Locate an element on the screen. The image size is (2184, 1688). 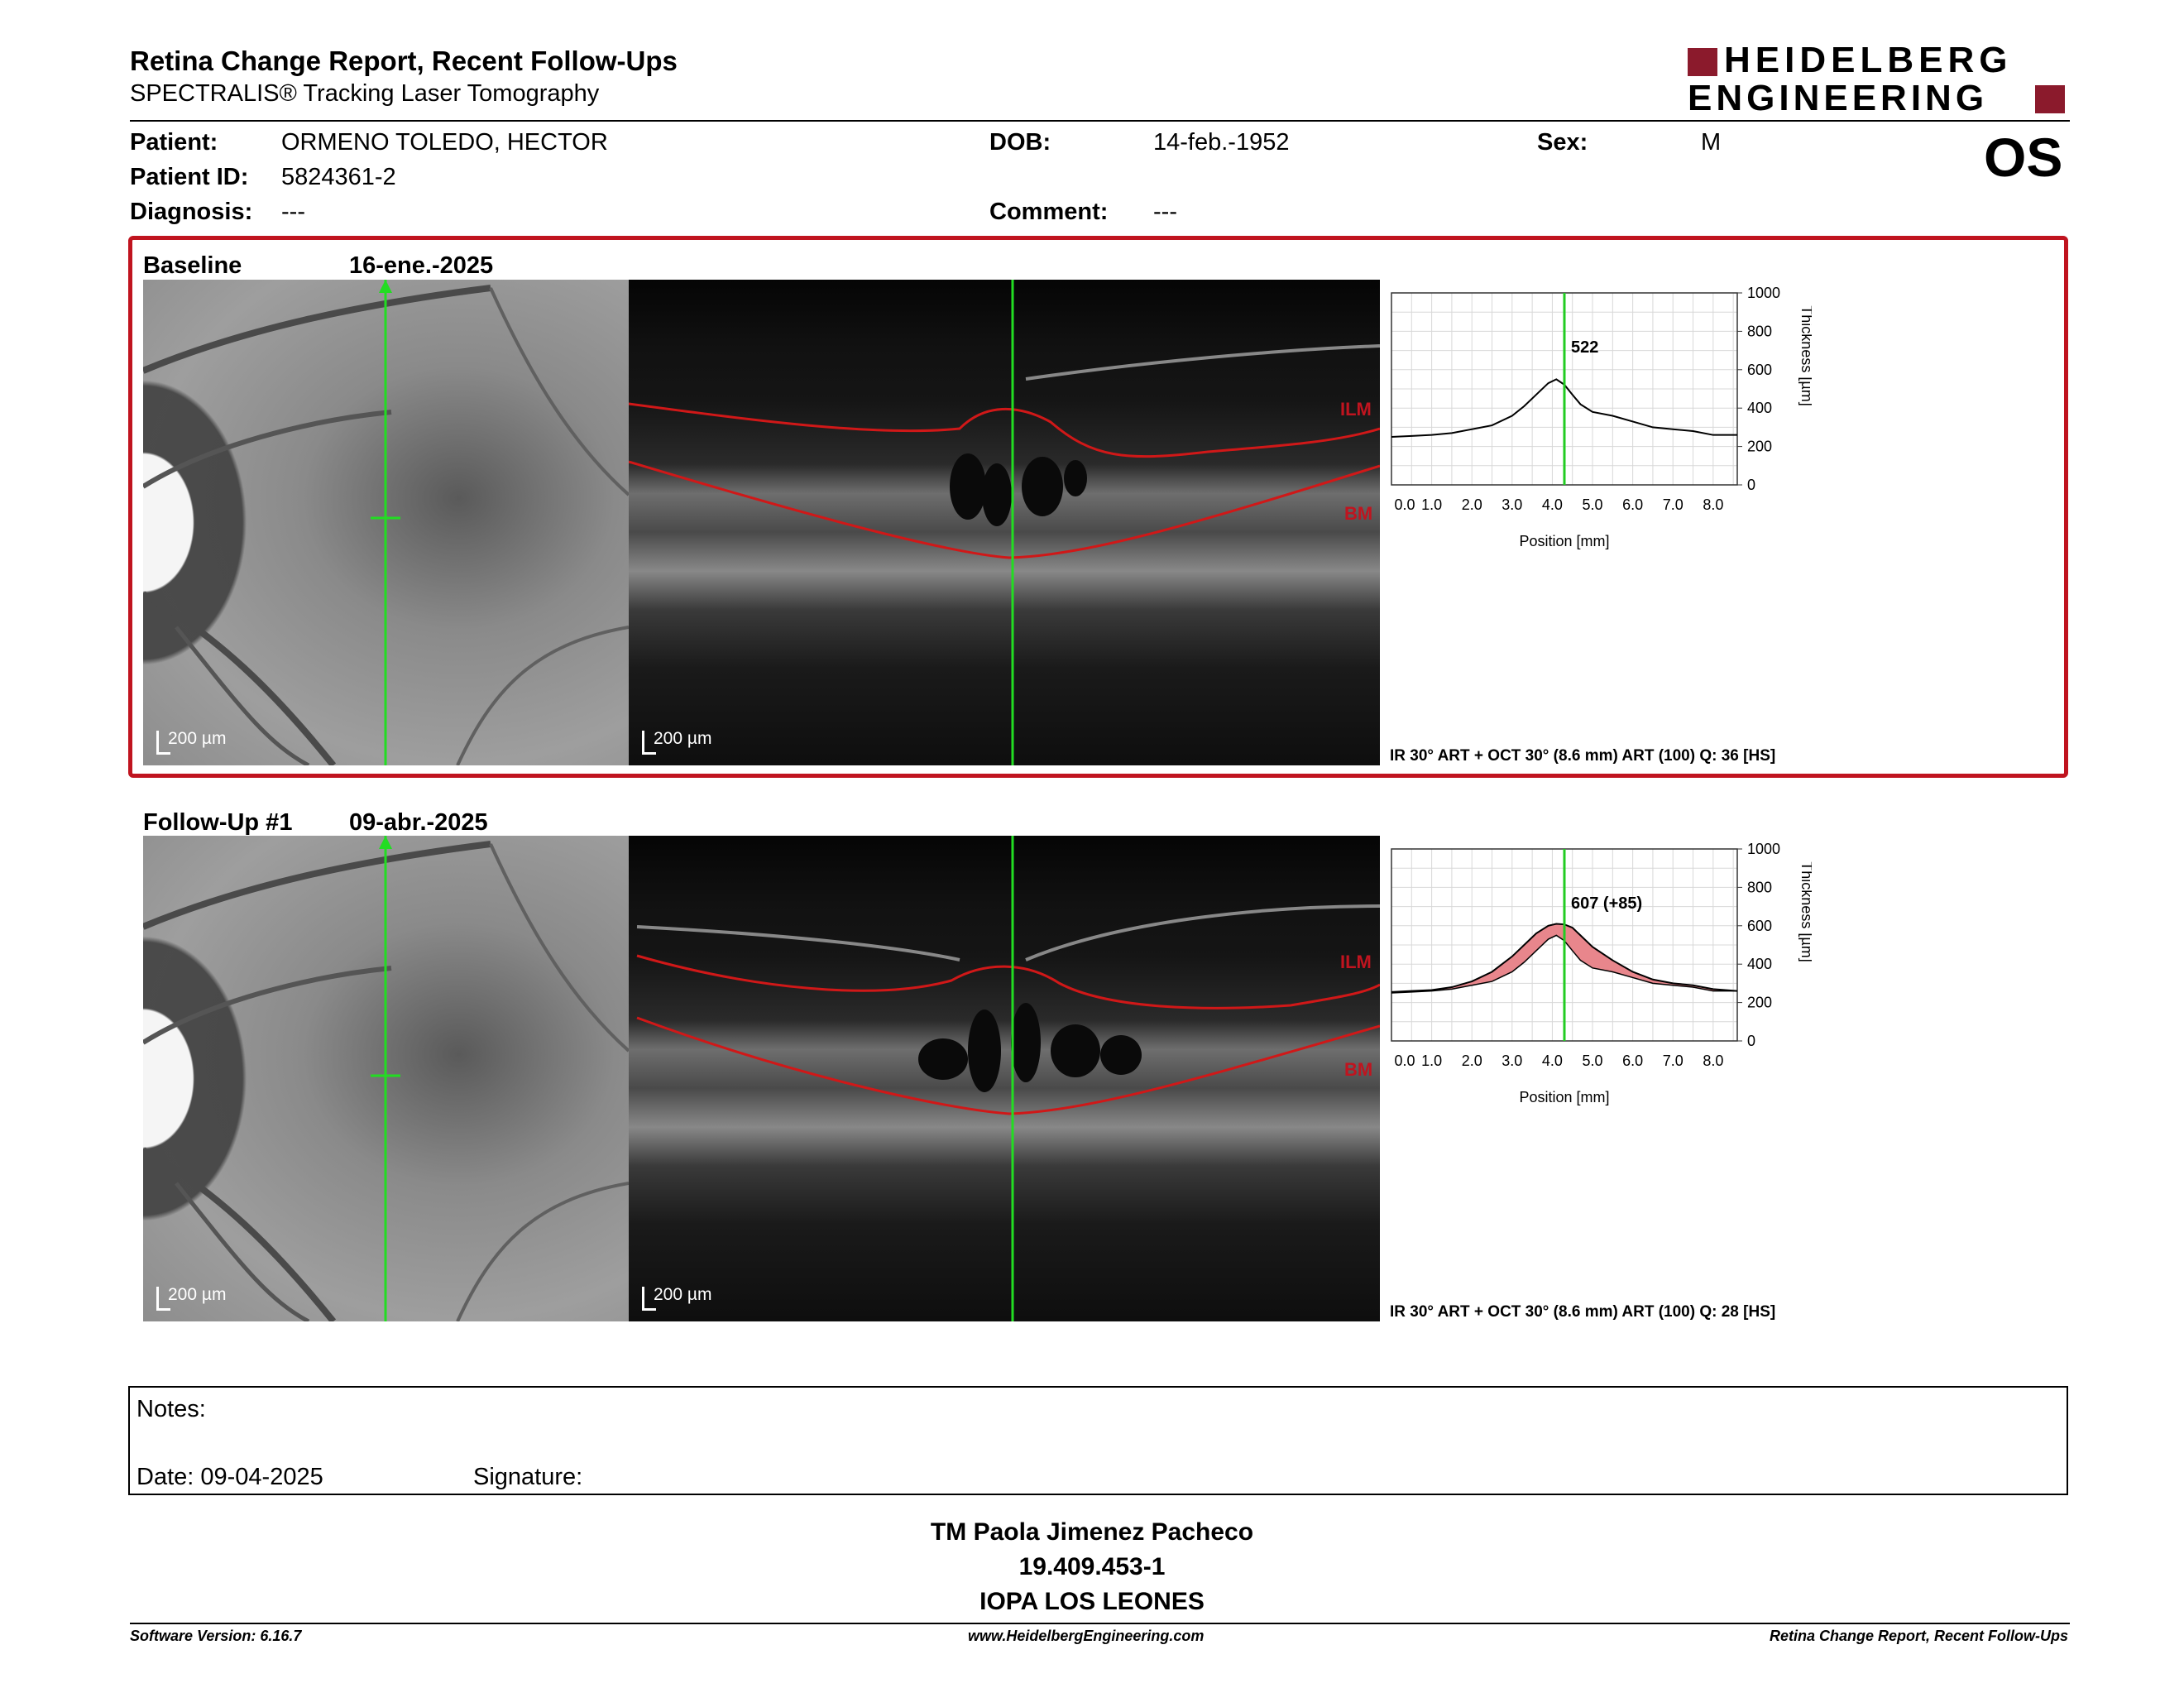
dob-label: DOB: is located at coordinates (1020, 142).